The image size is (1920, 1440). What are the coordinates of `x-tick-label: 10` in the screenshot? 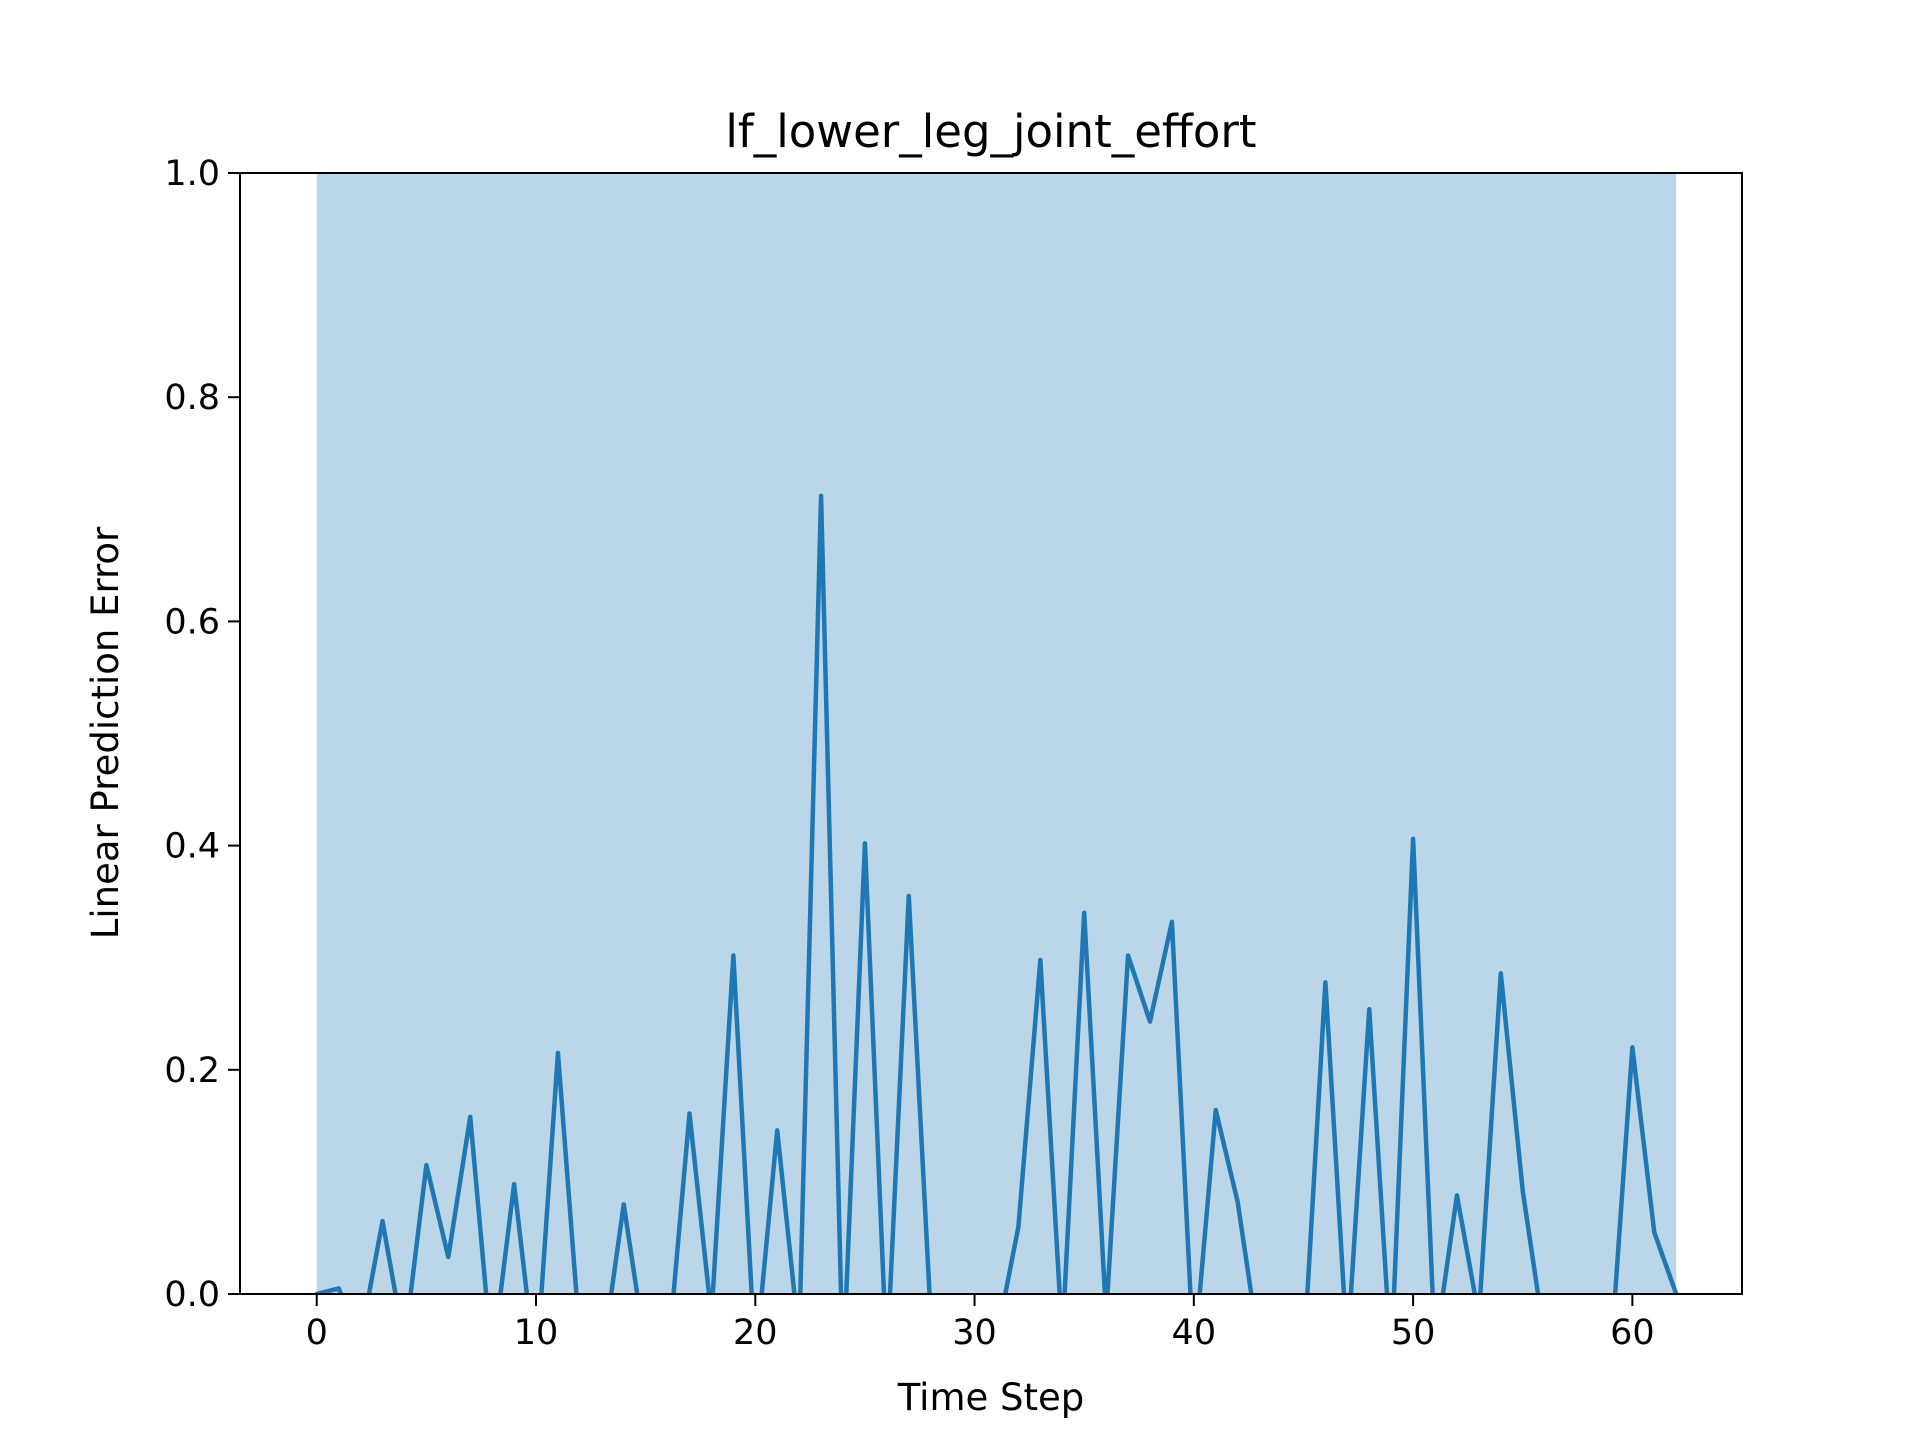 It's located at (536, 1333).